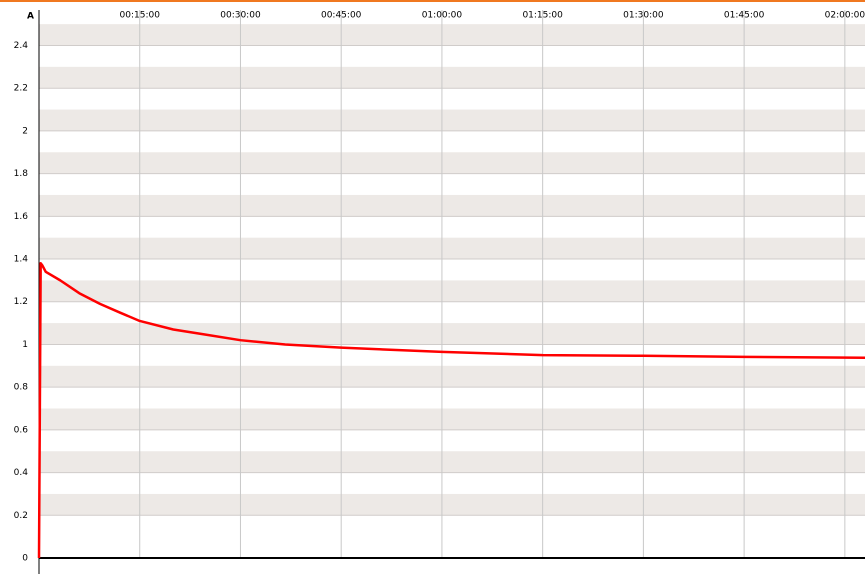  Describe the element at coordinates (21, 473) in the screenshot. I see `y-tick-label: 0.4` at that location.